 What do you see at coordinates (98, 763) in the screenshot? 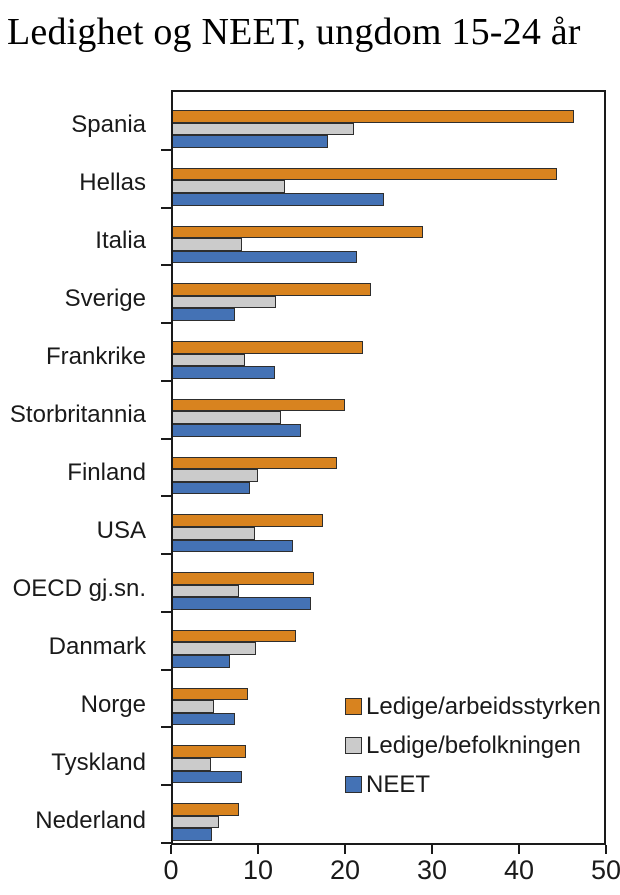
I see `category-label: Tyskland` at bounding box center [98, 763].